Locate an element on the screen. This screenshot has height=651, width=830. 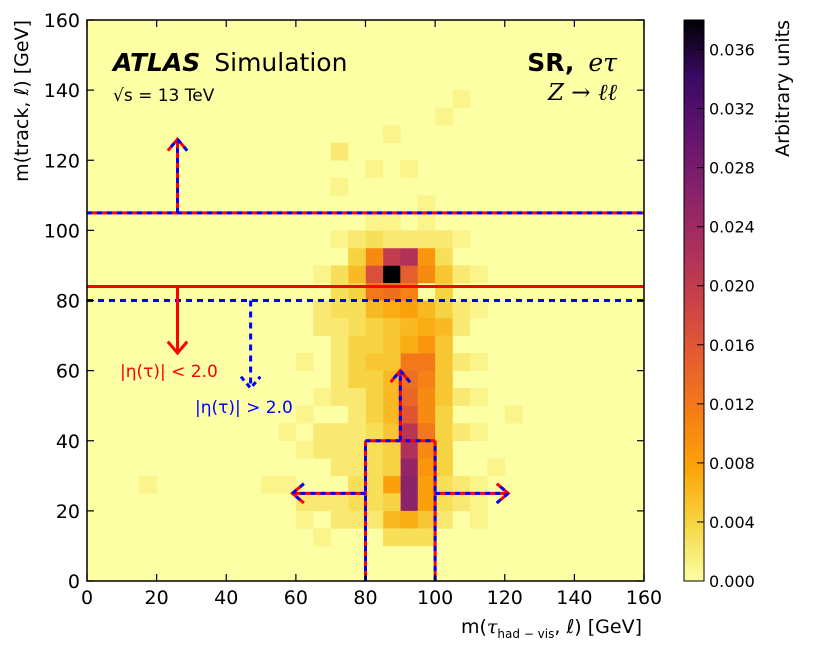
colorbar-tick-label: 0.008 is located at coordinates (732, 463).